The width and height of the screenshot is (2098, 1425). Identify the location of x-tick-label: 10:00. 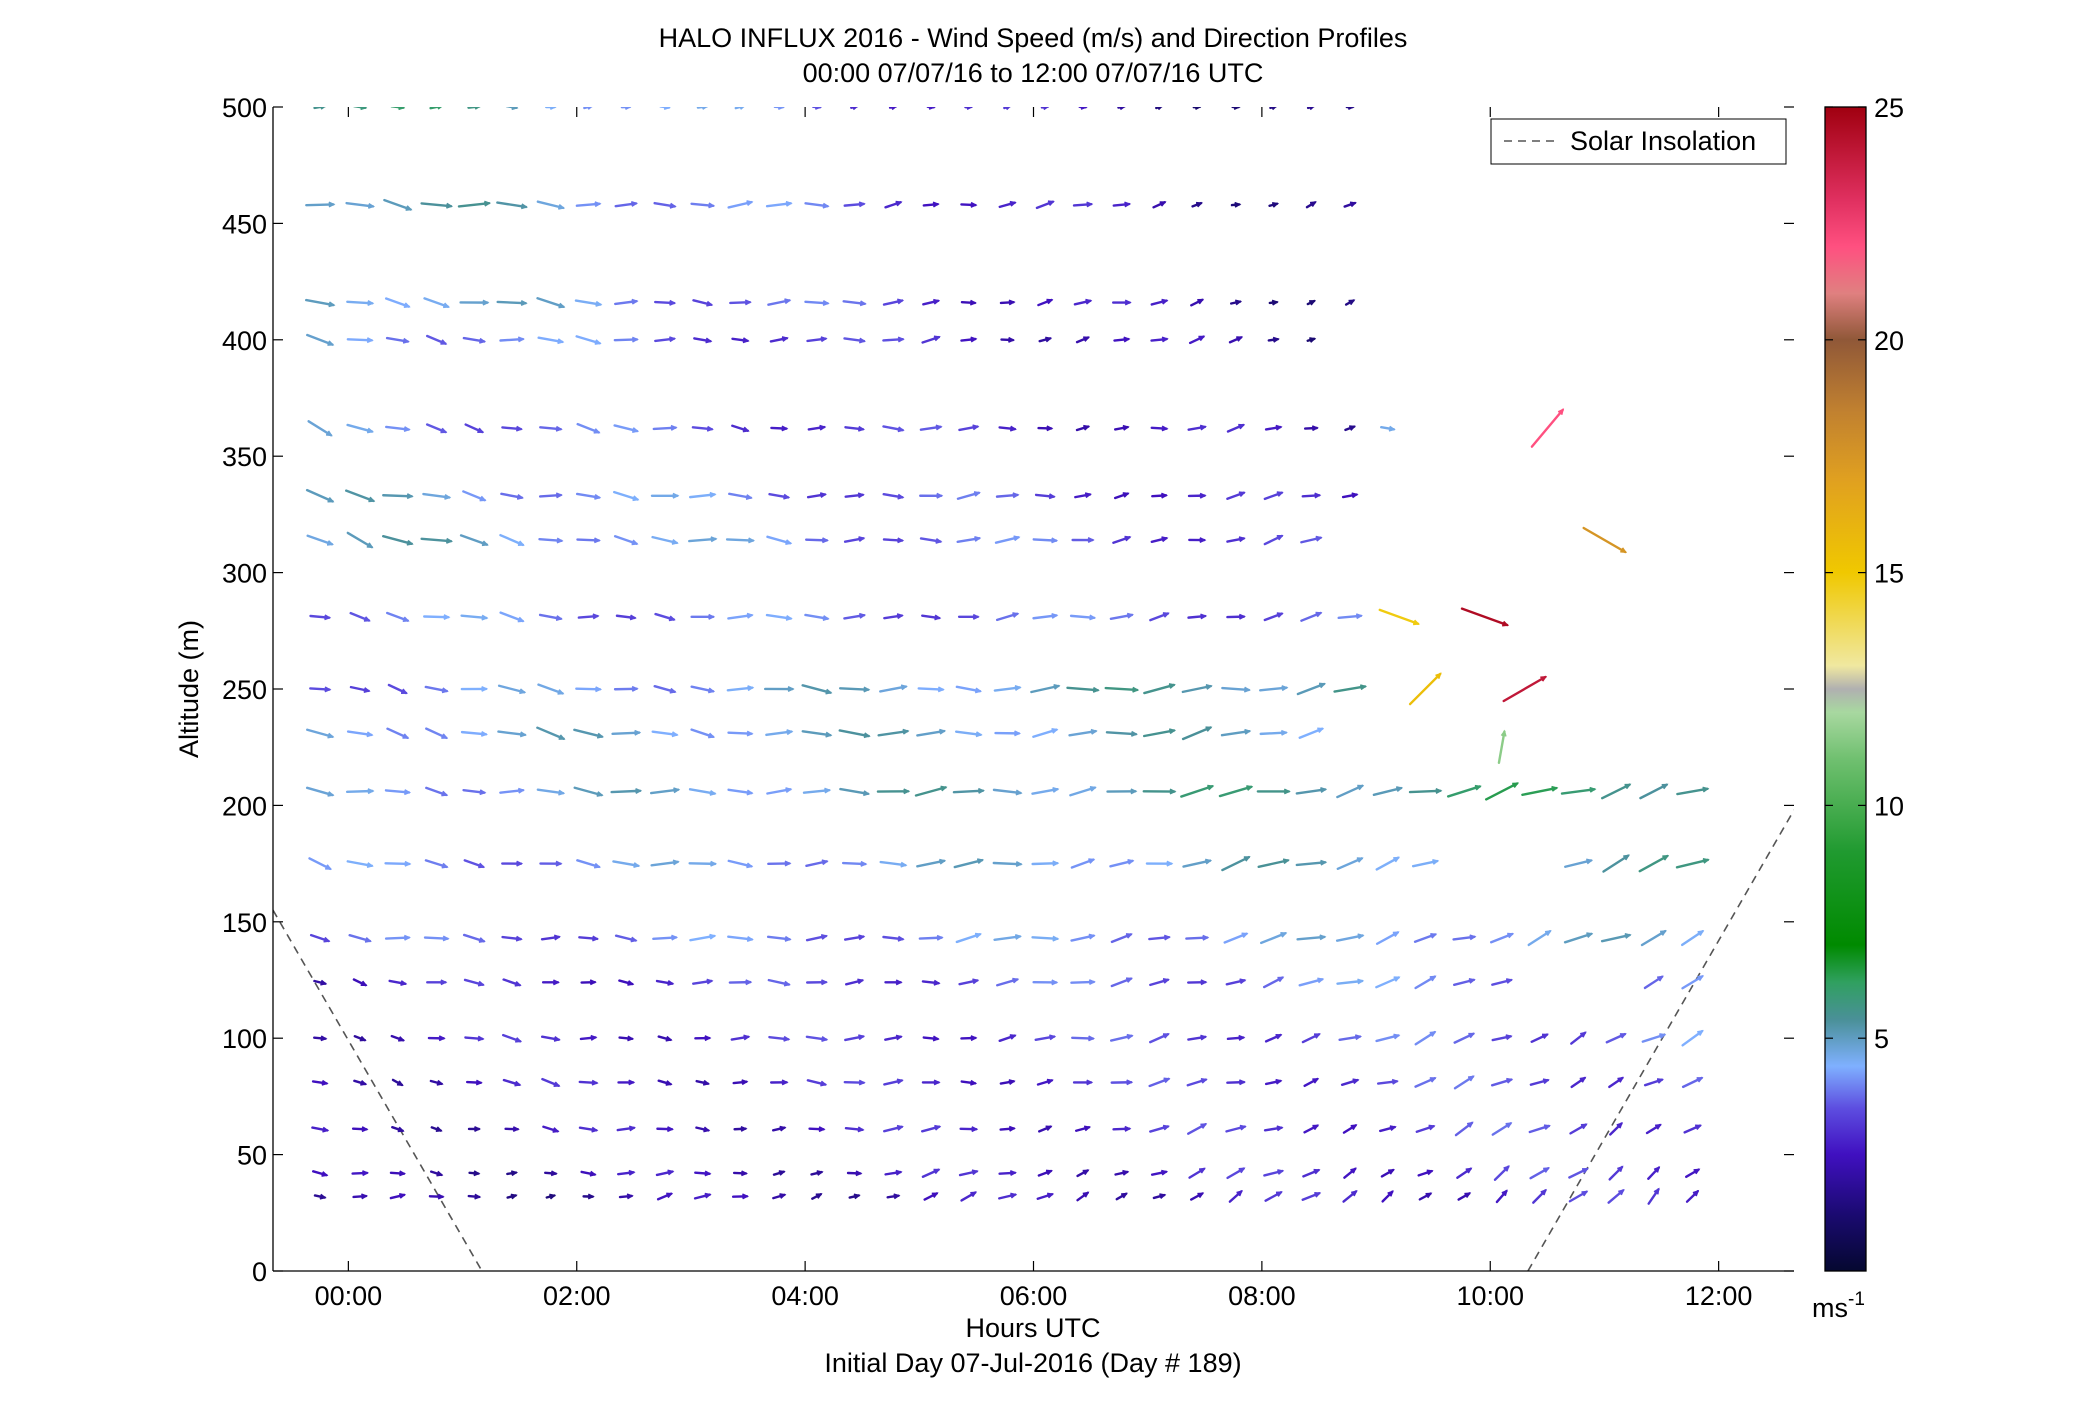
(1490, 1296).